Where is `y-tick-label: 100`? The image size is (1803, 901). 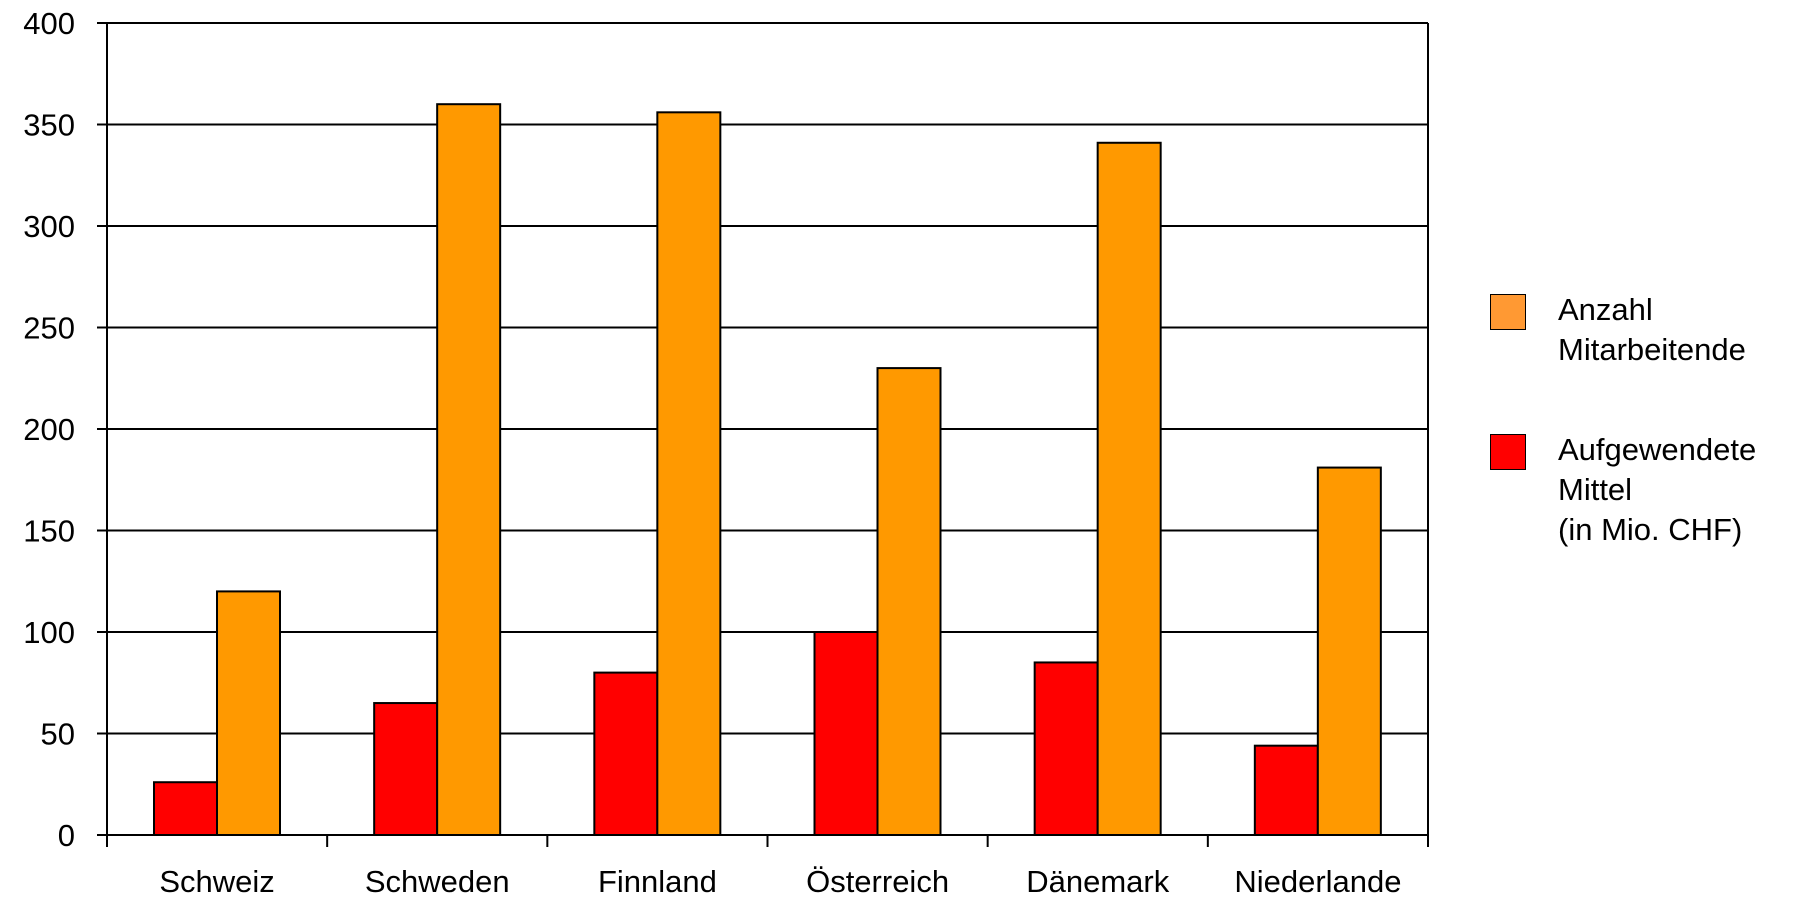 y-tick-label: 100 is located at coordinates (49, 632).